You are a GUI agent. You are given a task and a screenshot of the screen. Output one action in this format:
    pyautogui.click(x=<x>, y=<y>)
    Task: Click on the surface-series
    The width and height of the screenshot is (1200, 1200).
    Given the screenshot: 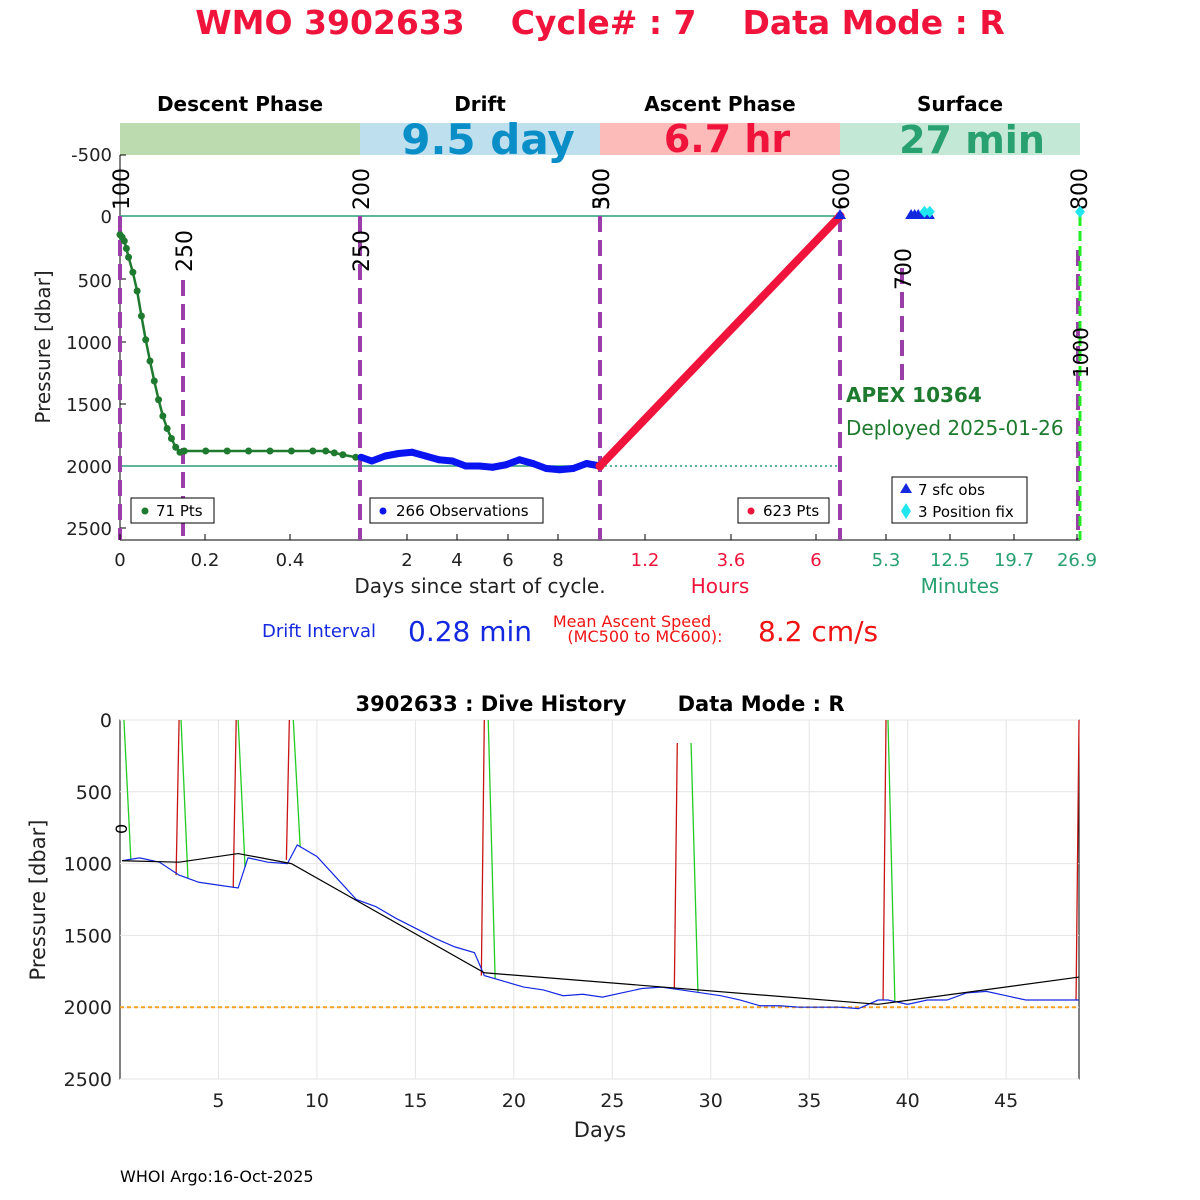 What is the action you would take?
    pyautogui.click(x=959, y=212)
    